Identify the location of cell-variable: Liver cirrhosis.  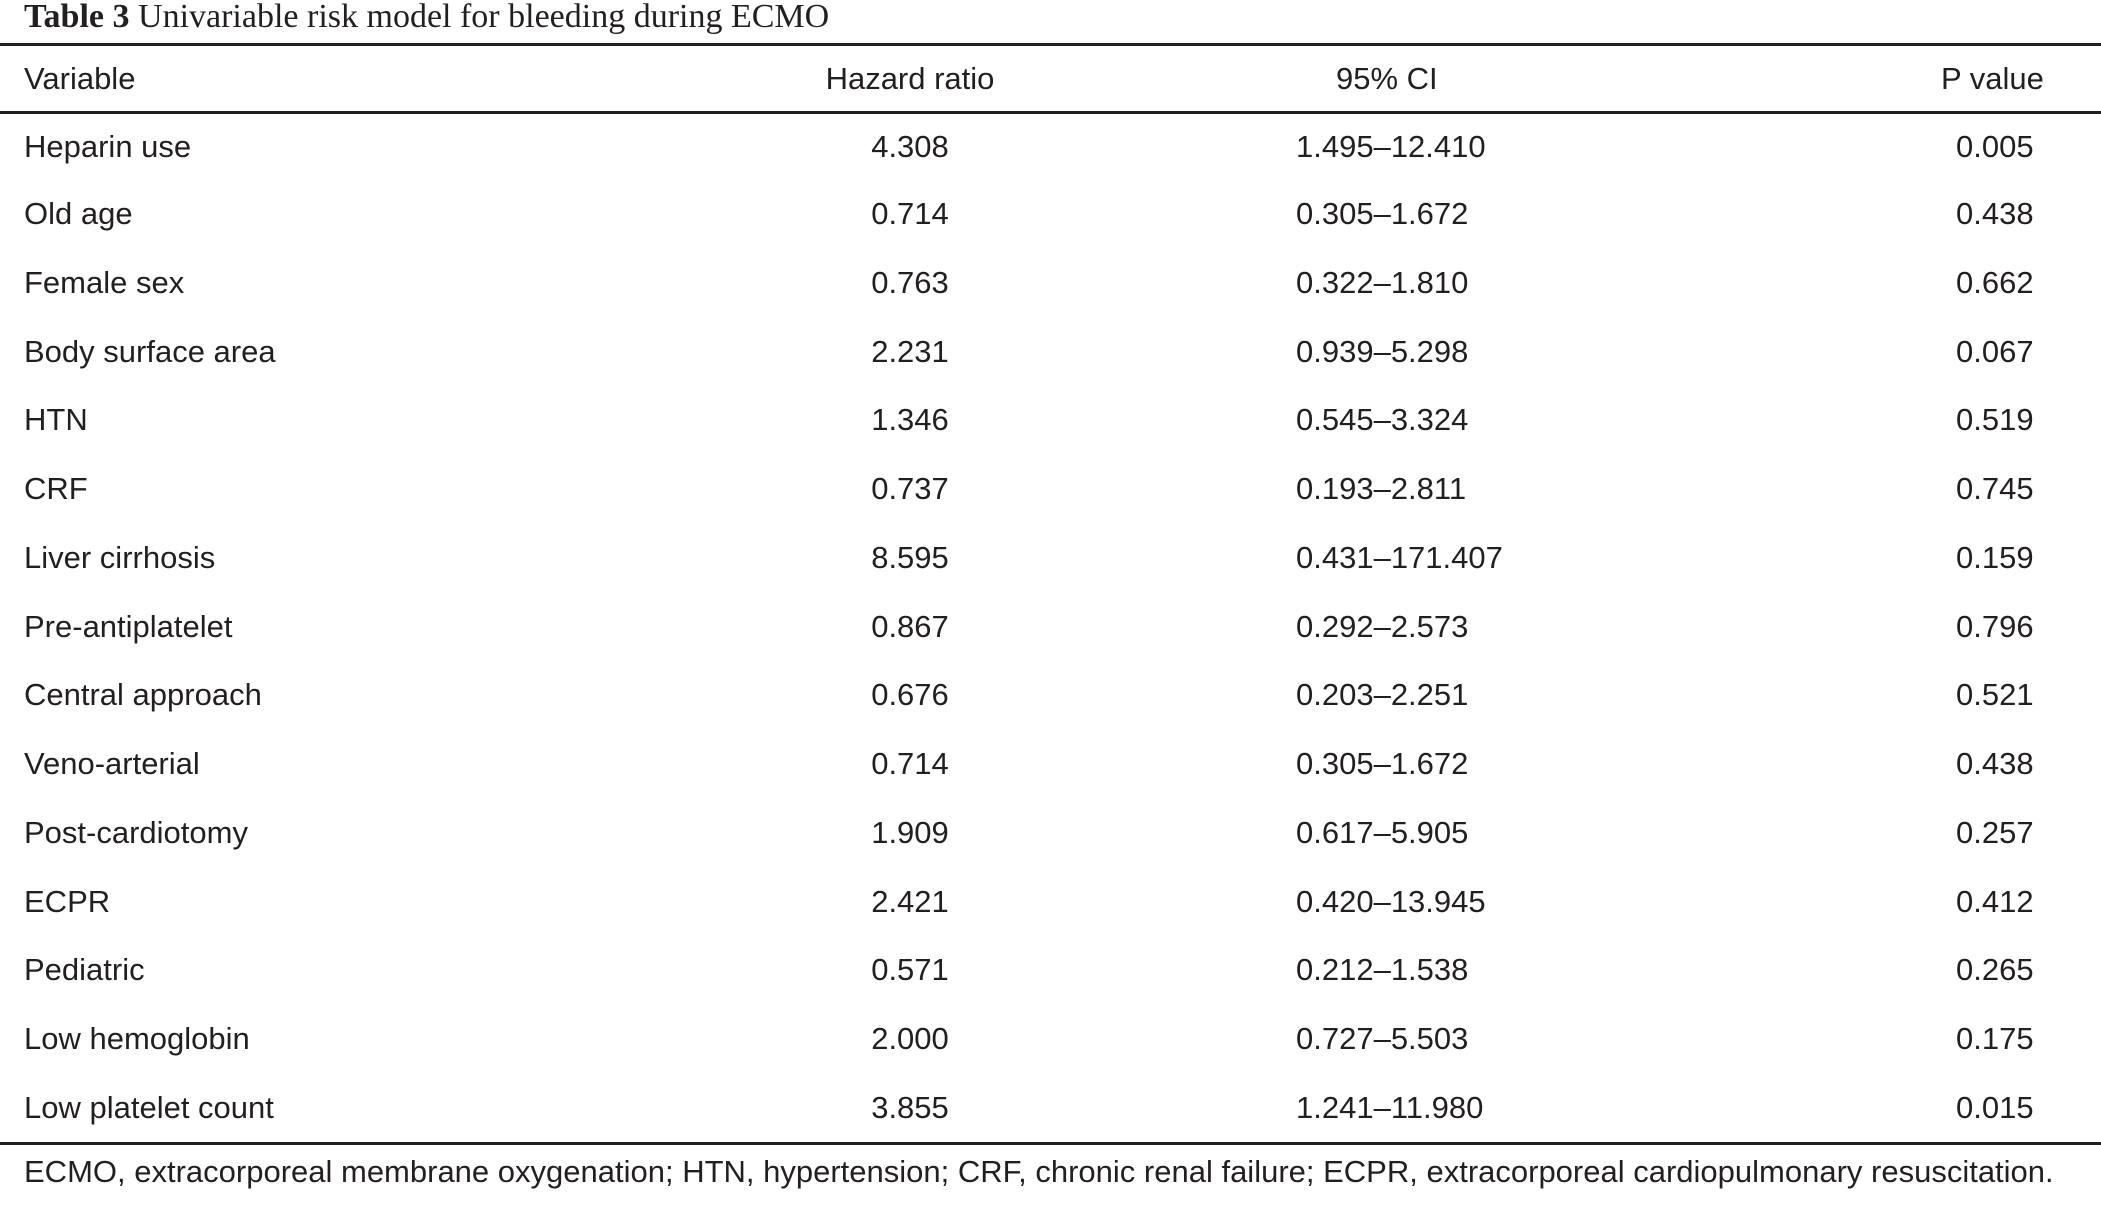
(120, 557).